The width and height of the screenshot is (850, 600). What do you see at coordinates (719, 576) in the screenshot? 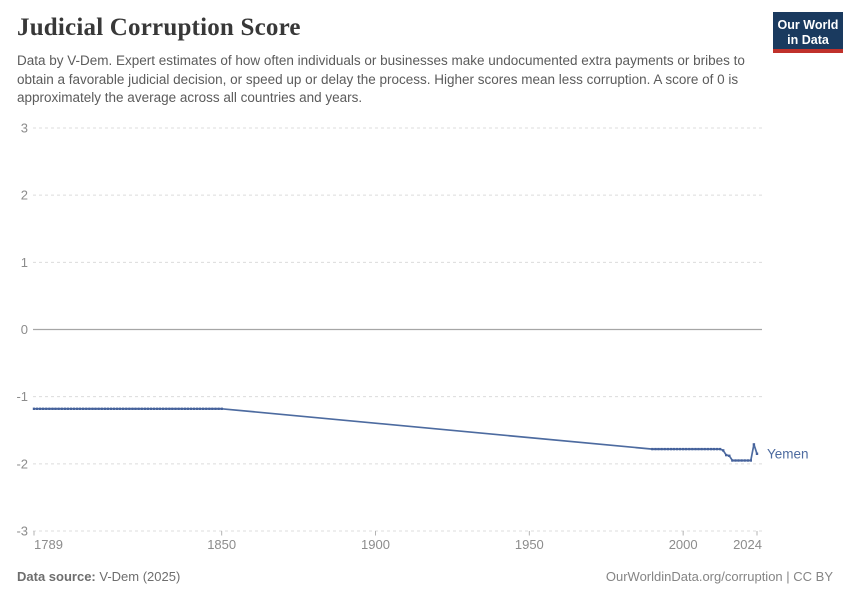
I see `credit-link: OurWorldinData.org/corruption | CC BY` at bounding box center [719, 576].